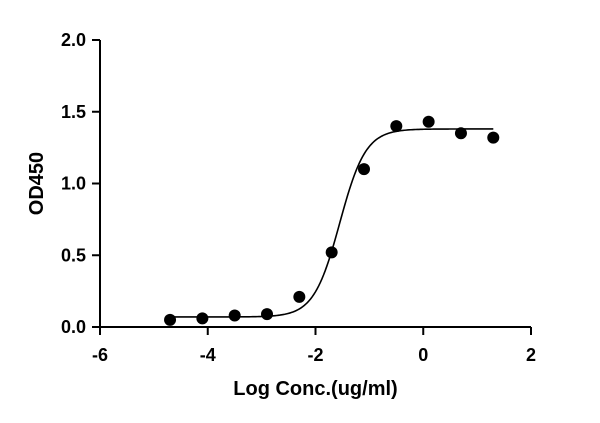 This screenshot has height=423, width=600. Describe the element at coordinates (208, 355) in the screenshot. I see `x-tick-label: -4` at that location.